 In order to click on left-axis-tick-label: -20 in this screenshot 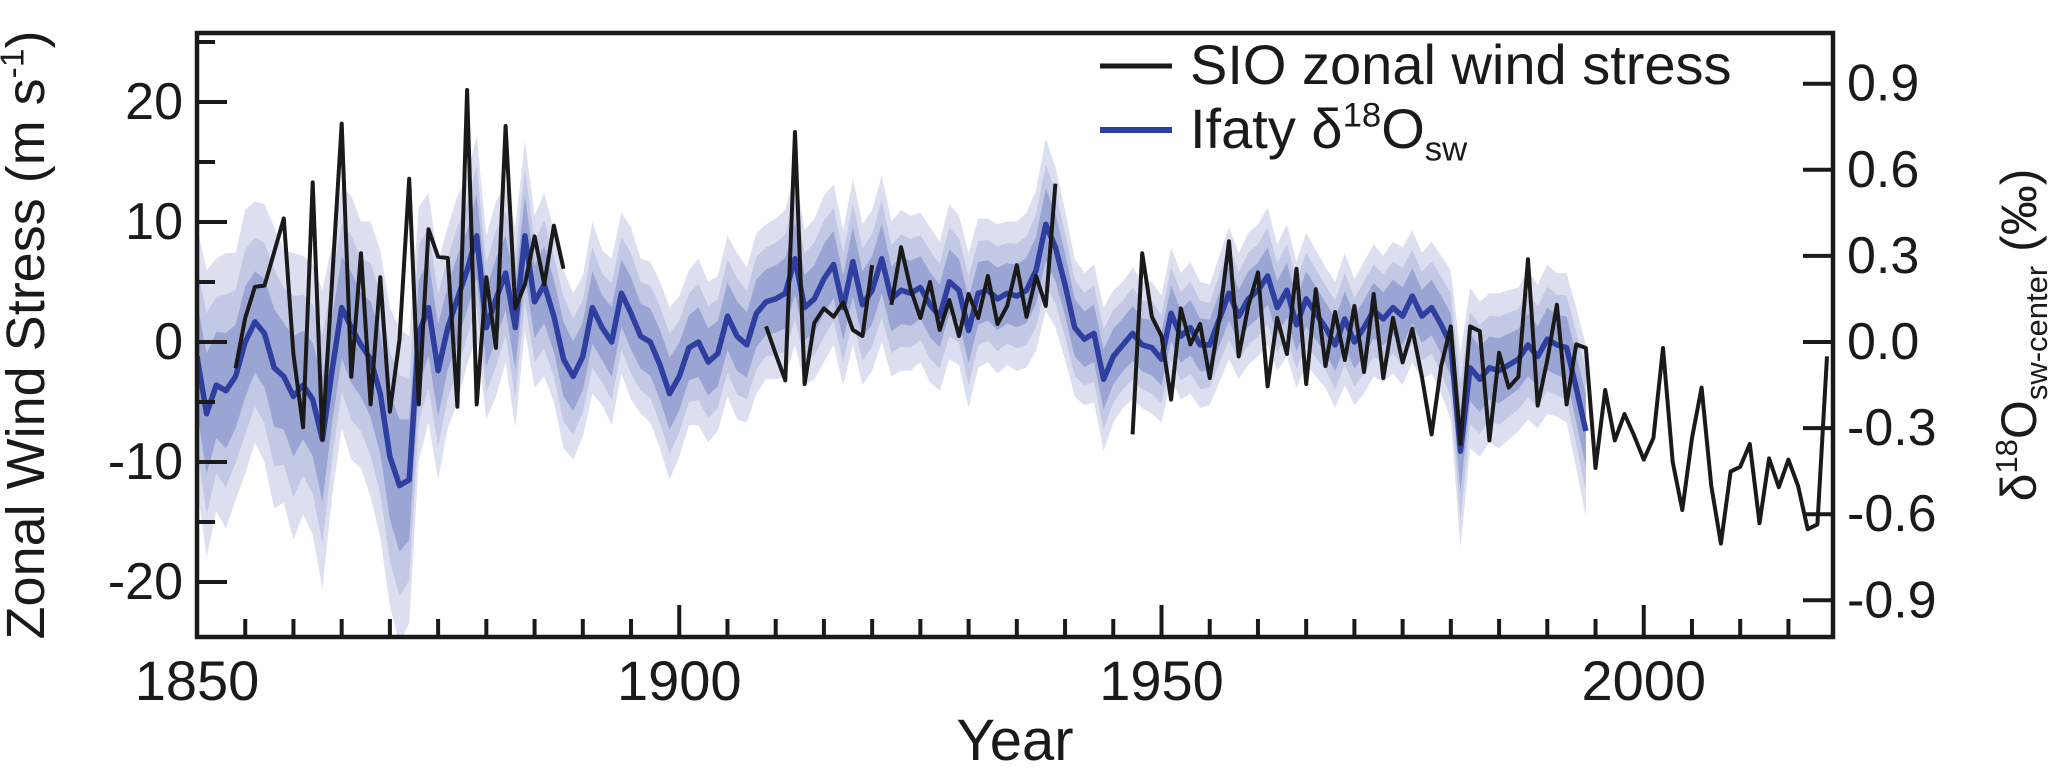, I will do `click(145, 582)`.